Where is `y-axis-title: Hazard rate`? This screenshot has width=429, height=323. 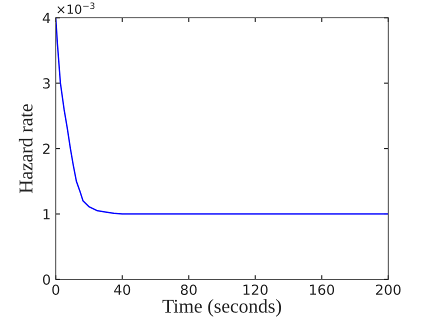 y-axis-title: Hazard rate is located at coordinates (25, 149).